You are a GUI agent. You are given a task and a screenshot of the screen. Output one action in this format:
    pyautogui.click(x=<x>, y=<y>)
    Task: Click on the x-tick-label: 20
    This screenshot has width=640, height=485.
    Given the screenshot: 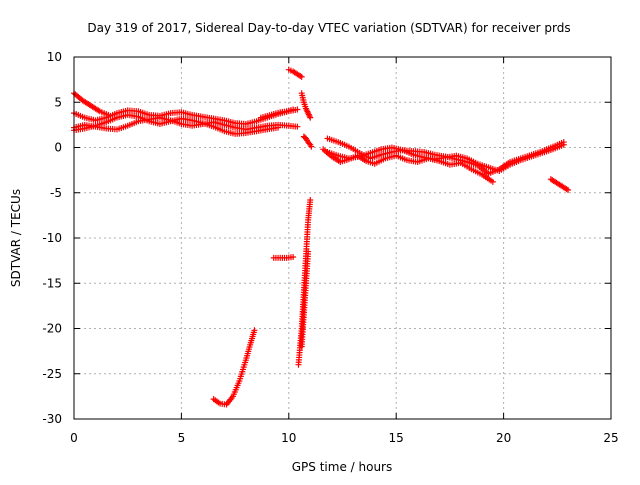 What is the action you would take?
    pyautogui.click(x=503, y=438)
    